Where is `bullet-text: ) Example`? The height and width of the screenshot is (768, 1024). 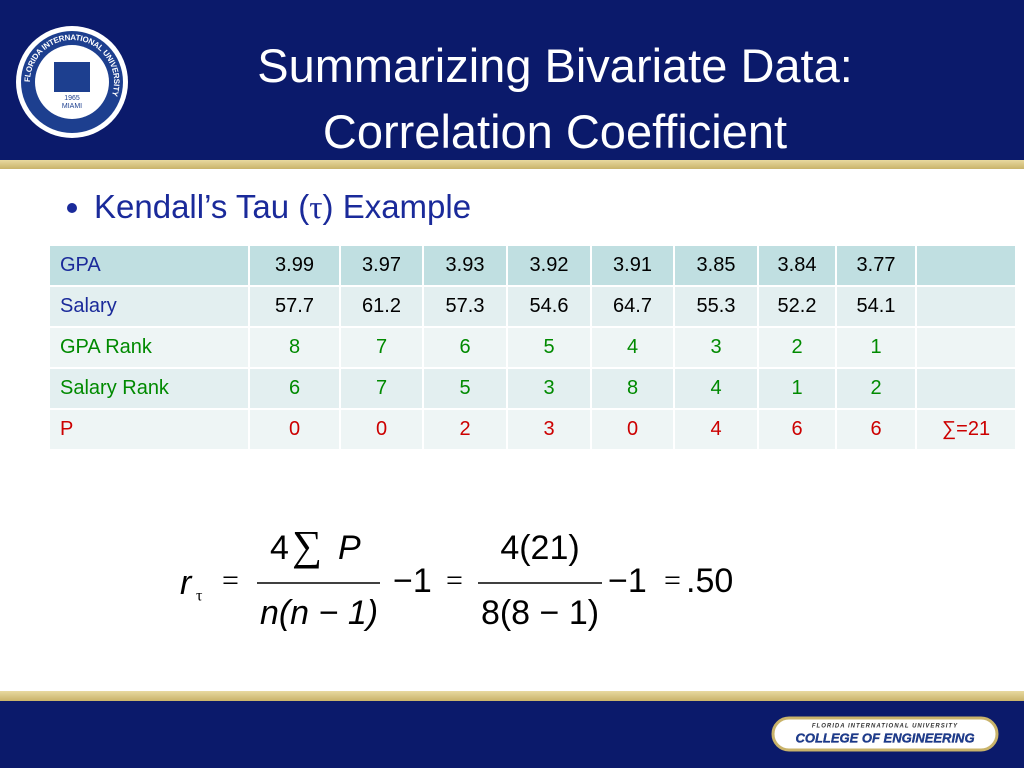 bullet-text: ) Example is located at coordinates (397, 206).